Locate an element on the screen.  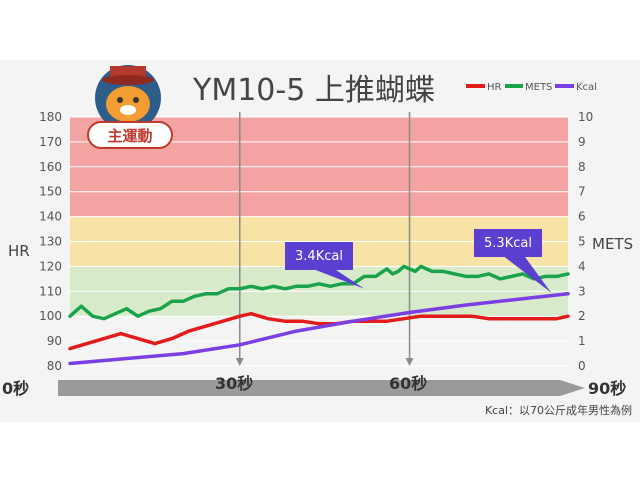
series-line-kcal is located at coordinates (319, 329).